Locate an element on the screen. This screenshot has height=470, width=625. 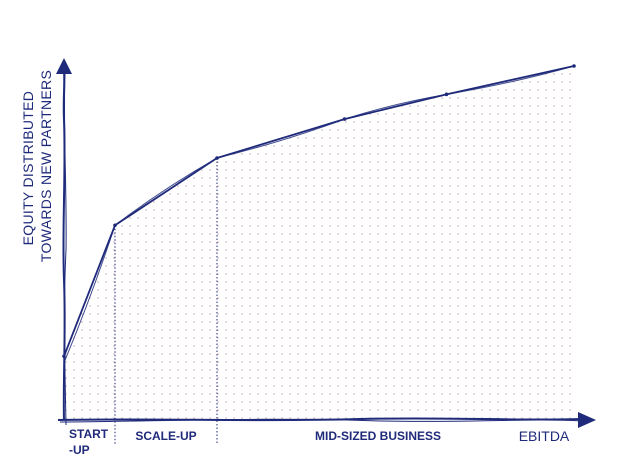
stage-label-scale-up: SCALE-UP is located at coordinates (165, 436).